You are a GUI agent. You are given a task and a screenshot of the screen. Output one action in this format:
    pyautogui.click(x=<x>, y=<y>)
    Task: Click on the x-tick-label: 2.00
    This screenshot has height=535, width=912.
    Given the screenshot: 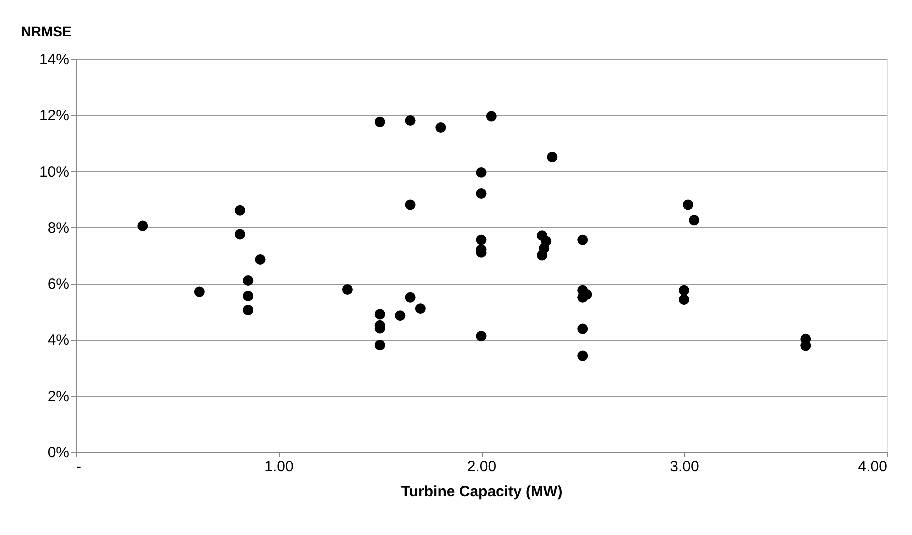 What is the action you would take?
    pyautogui.click(x=482, y=467)
    